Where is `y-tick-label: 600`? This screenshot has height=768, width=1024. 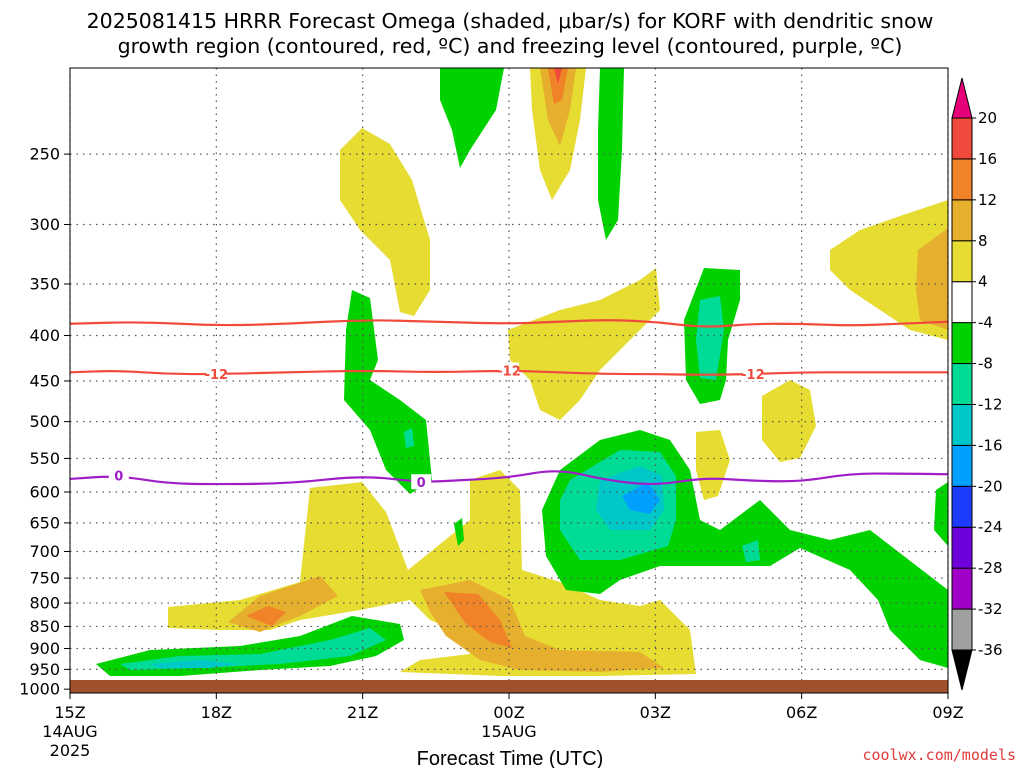
y-tick-label: 600 is located at coordinates (44, 492).